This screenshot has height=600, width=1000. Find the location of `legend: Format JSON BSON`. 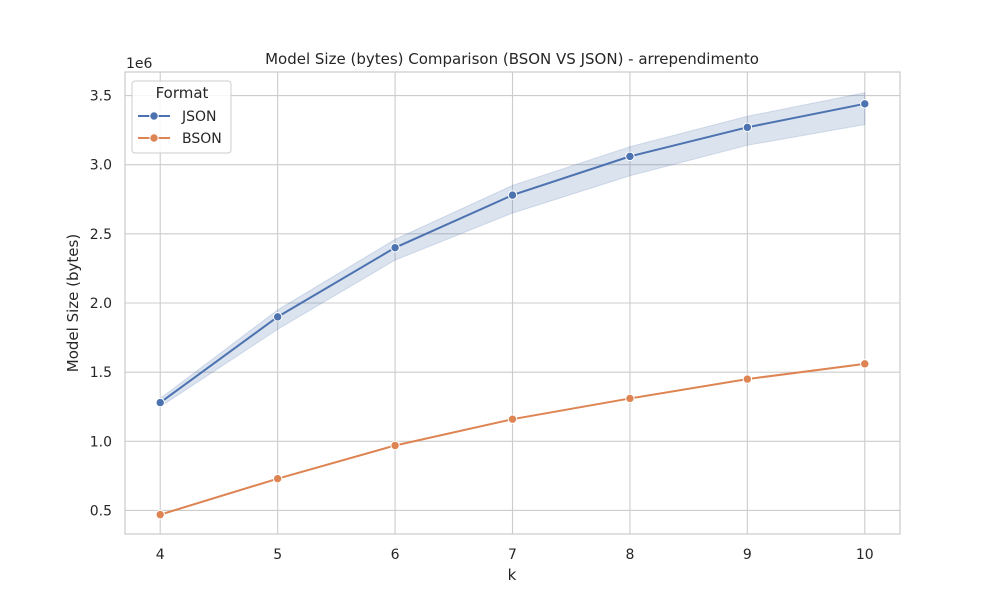

legend: Format JSON BSON is located at coordinates (181, 117).